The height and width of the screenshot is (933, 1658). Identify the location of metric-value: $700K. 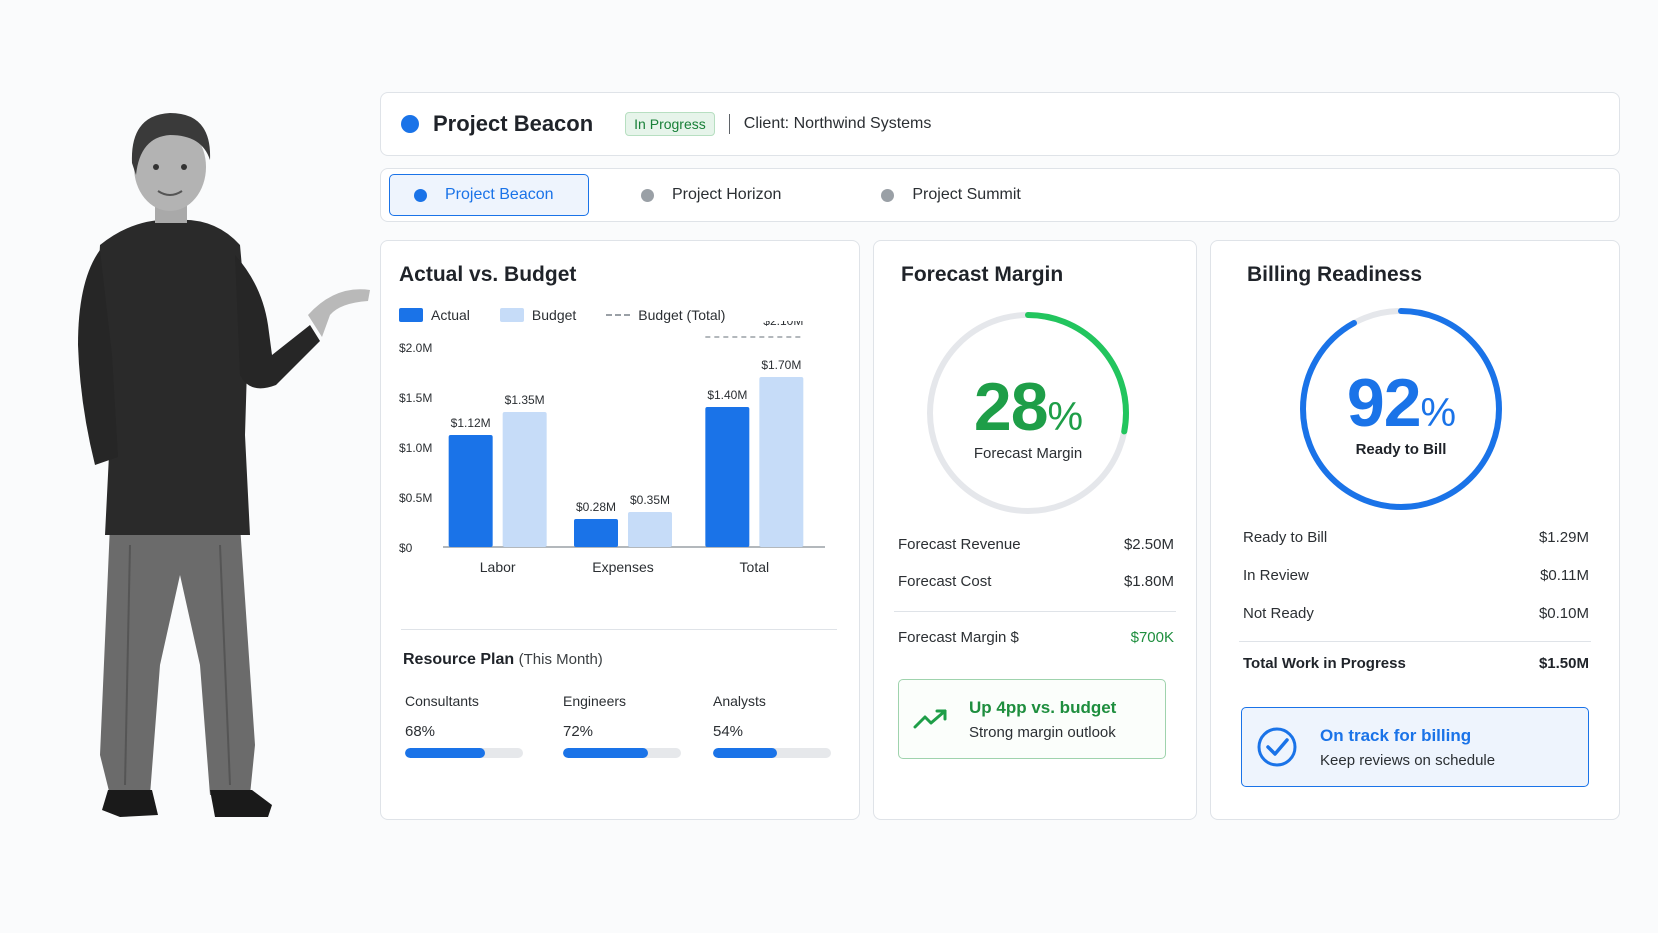
(1152, 637).